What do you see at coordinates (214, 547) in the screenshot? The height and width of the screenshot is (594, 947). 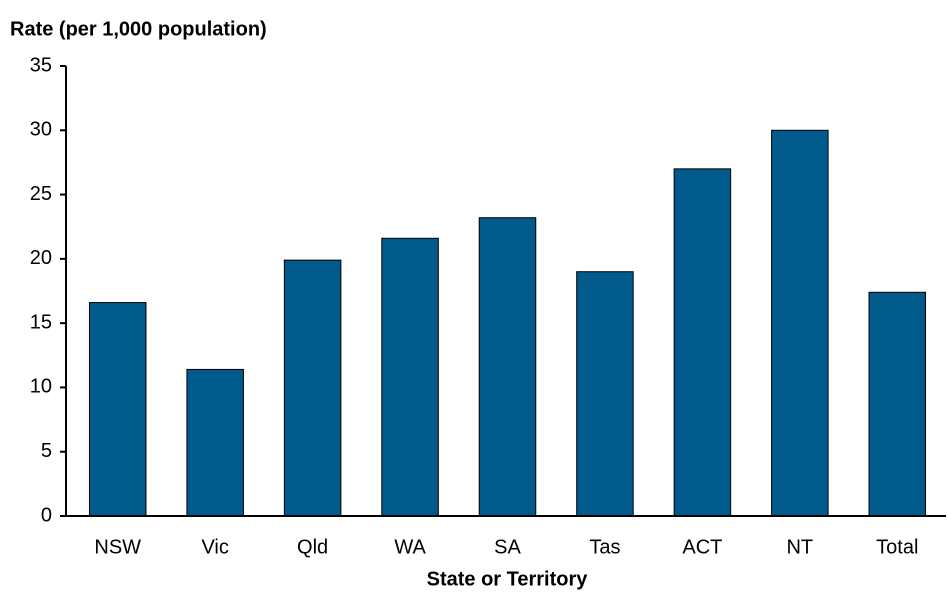 I see `x-tick-label: Vic` at bounding box center [214, 547].